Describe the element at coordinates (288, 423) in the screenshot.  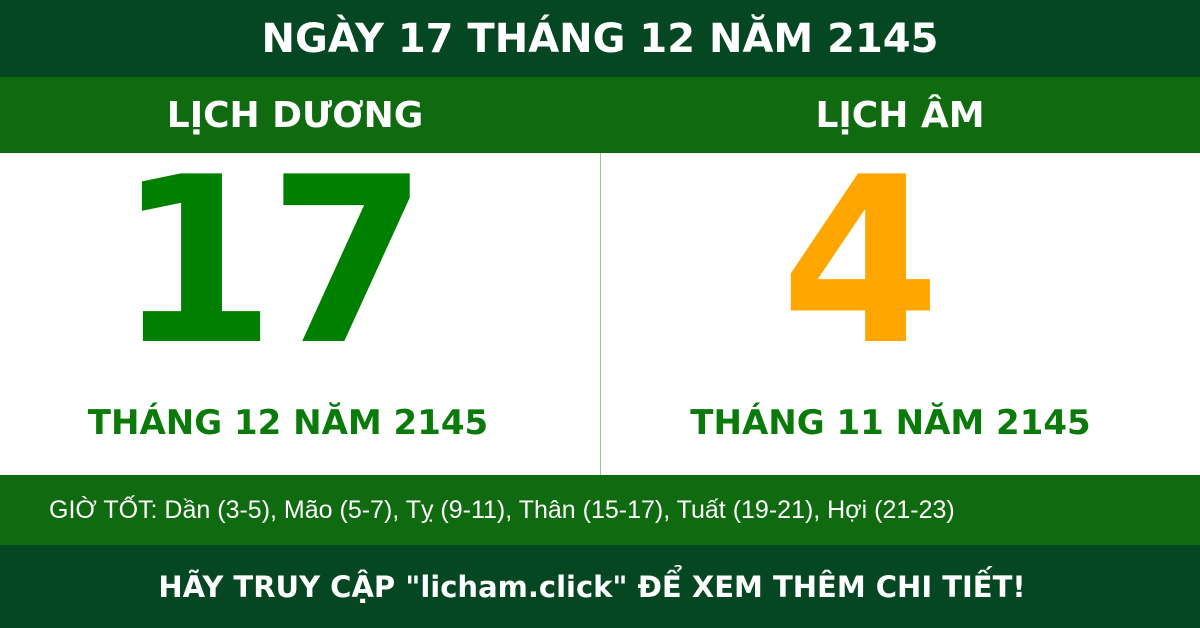
I see `solar-month-year: THÁNG 12 NĂM 2145` at that location.